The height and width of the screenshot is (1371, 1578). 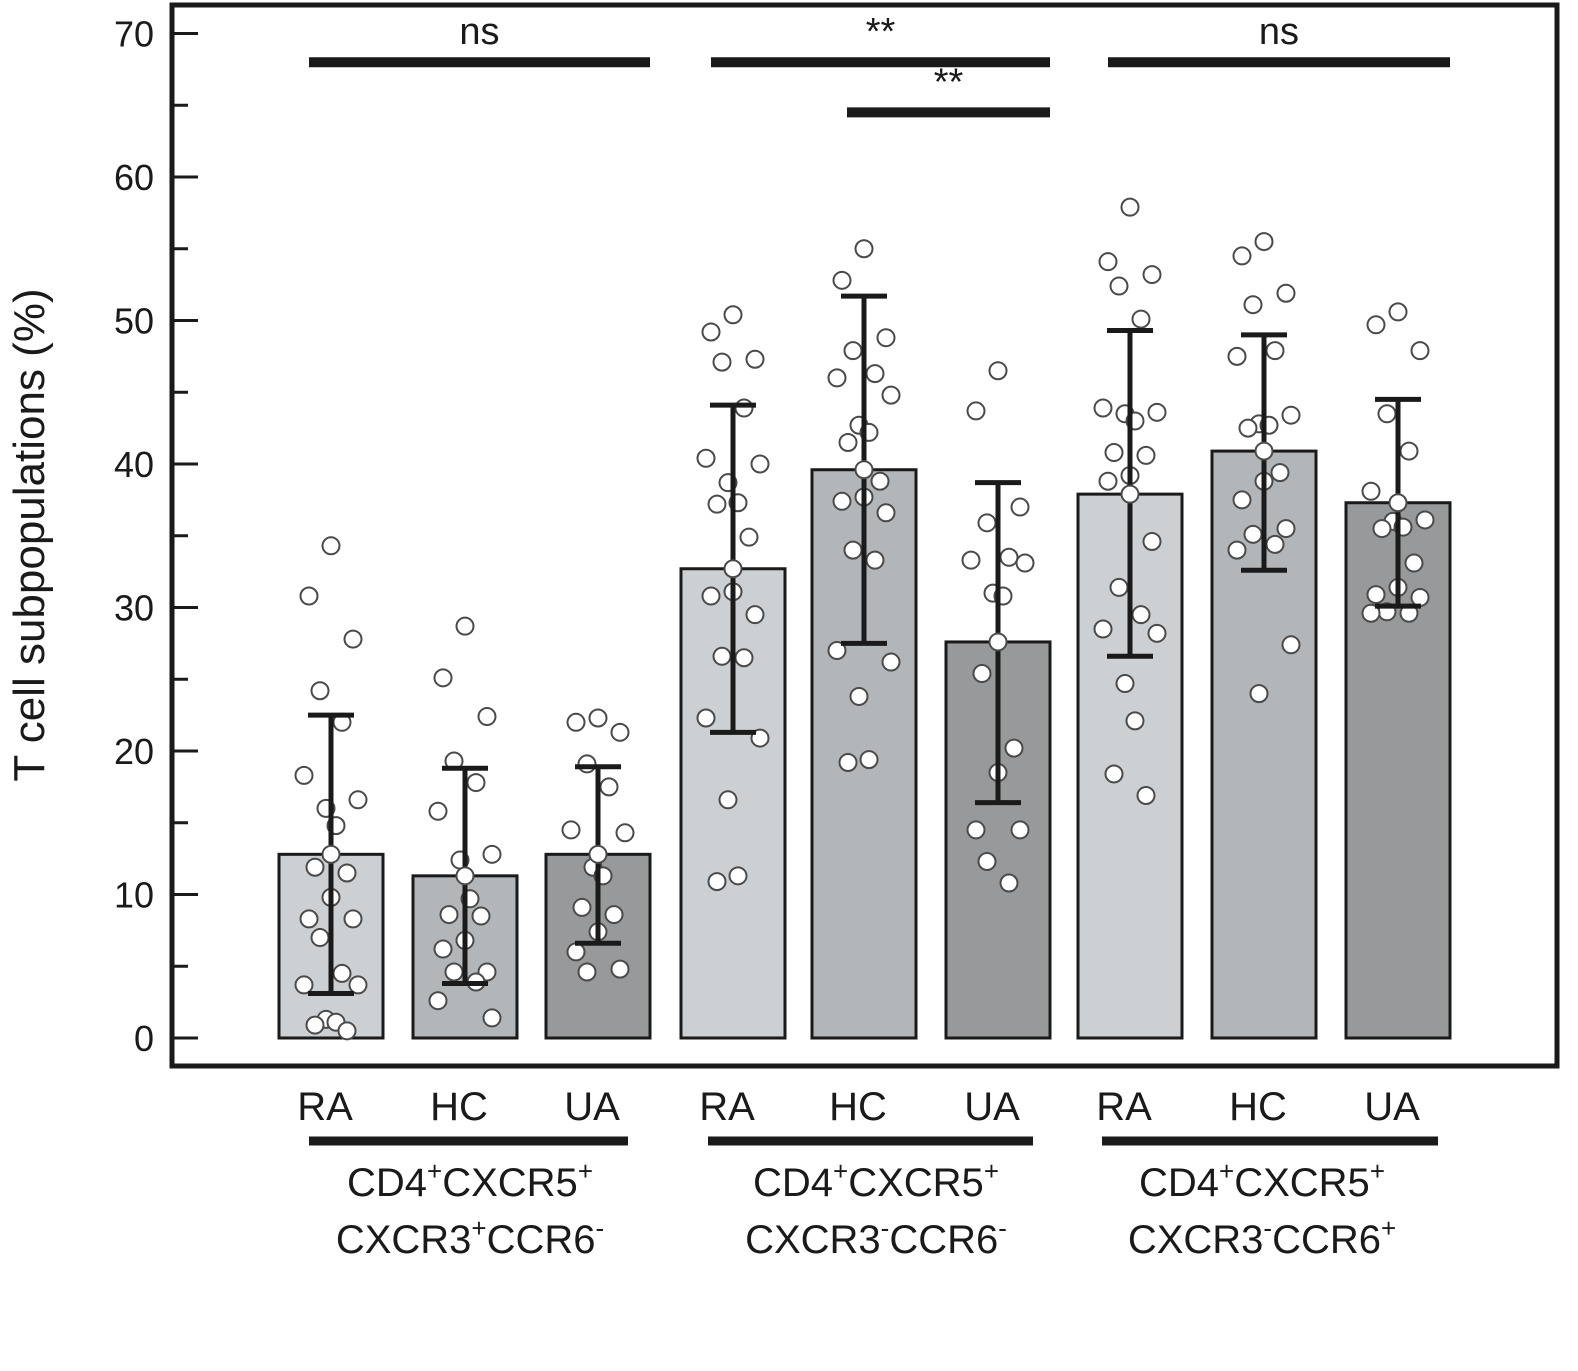 What do you see at coordinates (134, 895) in the screenshot?
I see `y-tick-label: 10` at bounding box center [134, 895].